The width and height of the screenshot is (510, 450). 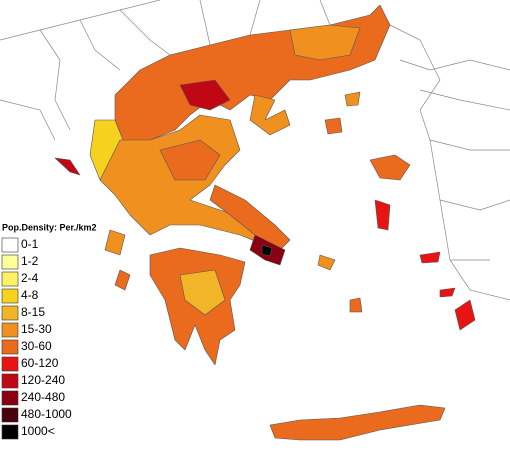 What do you see at coordinates (357, 422) in the screenshot?
I see `island-crete` at bounding box center [357, 422].